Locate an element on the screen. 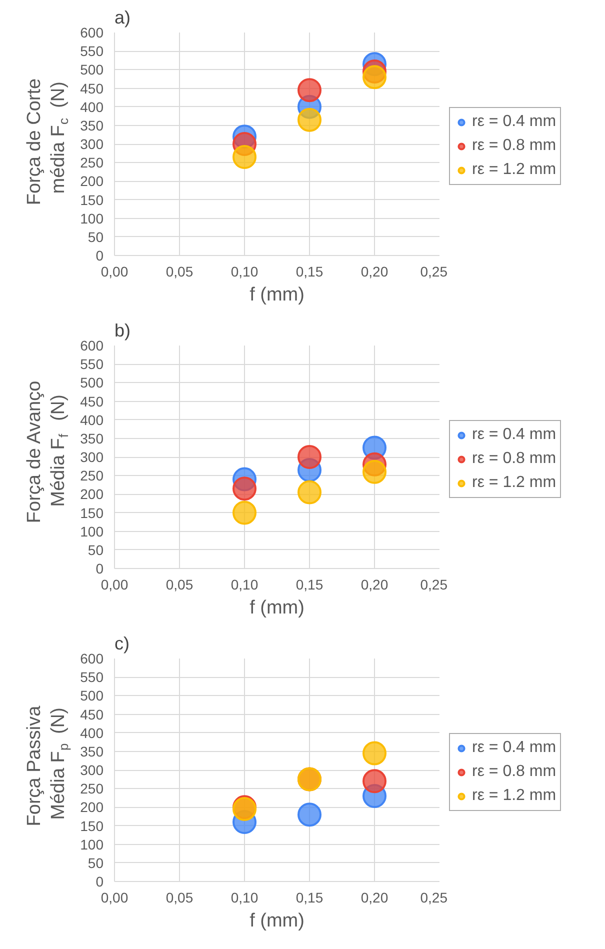 The image size is (605, 949). y-axis-title: Força de Avanço Média Ff (N) is located at coordinates (47, 452).